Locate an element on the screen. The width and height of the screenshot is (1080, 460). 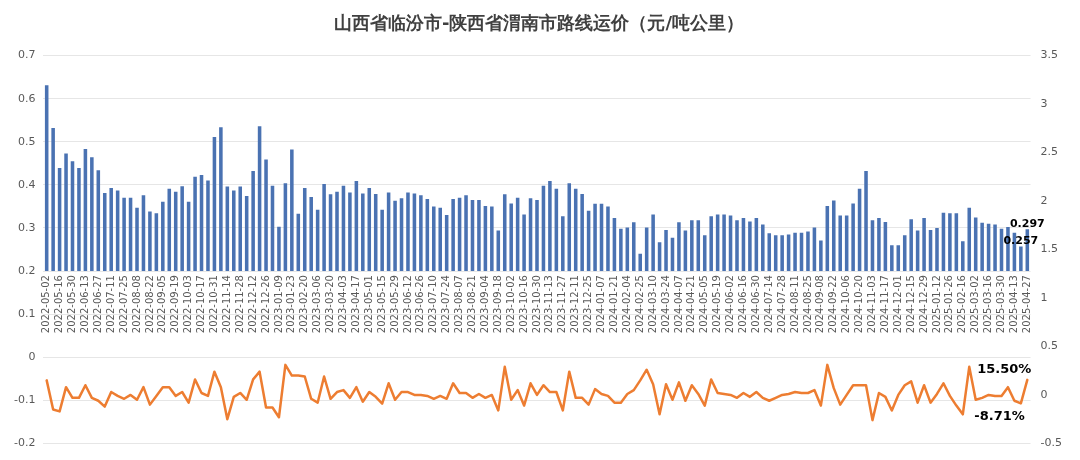
x-tick-label: 2023-03-06 is located at coordinates (317, 304).